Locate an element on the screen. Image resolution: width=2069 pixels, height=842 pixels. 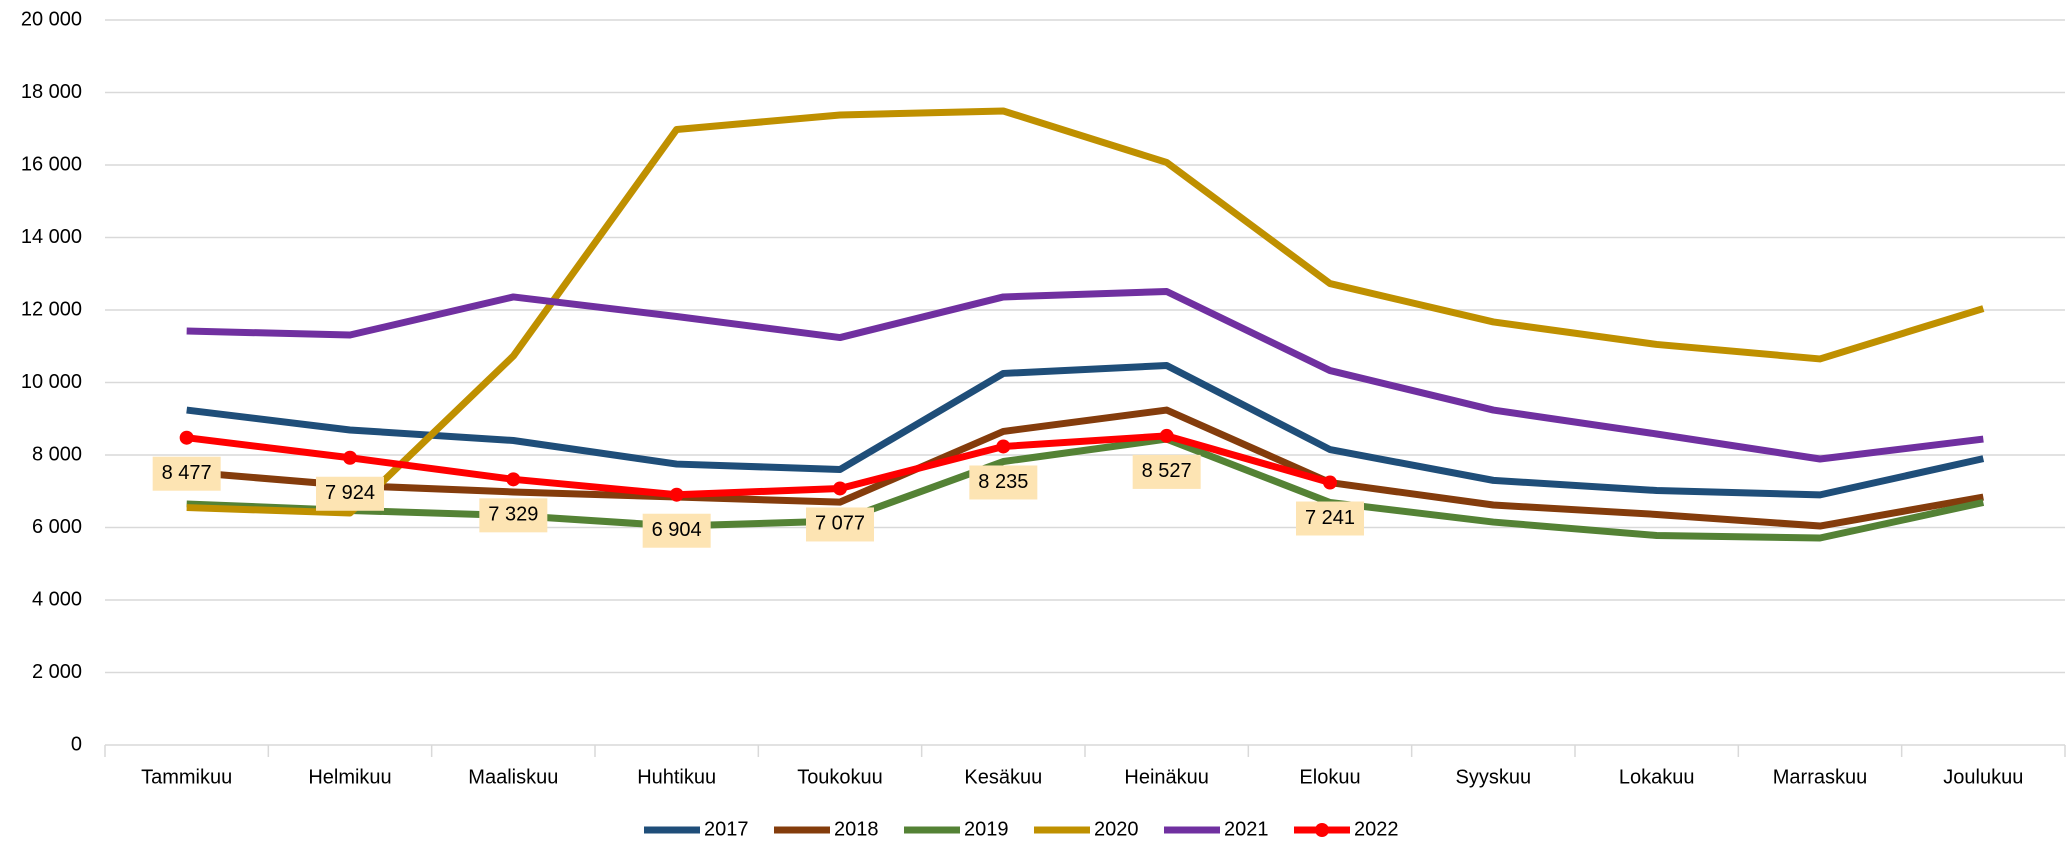
legend-item: 2022 is located at coordinates (1346, 829).